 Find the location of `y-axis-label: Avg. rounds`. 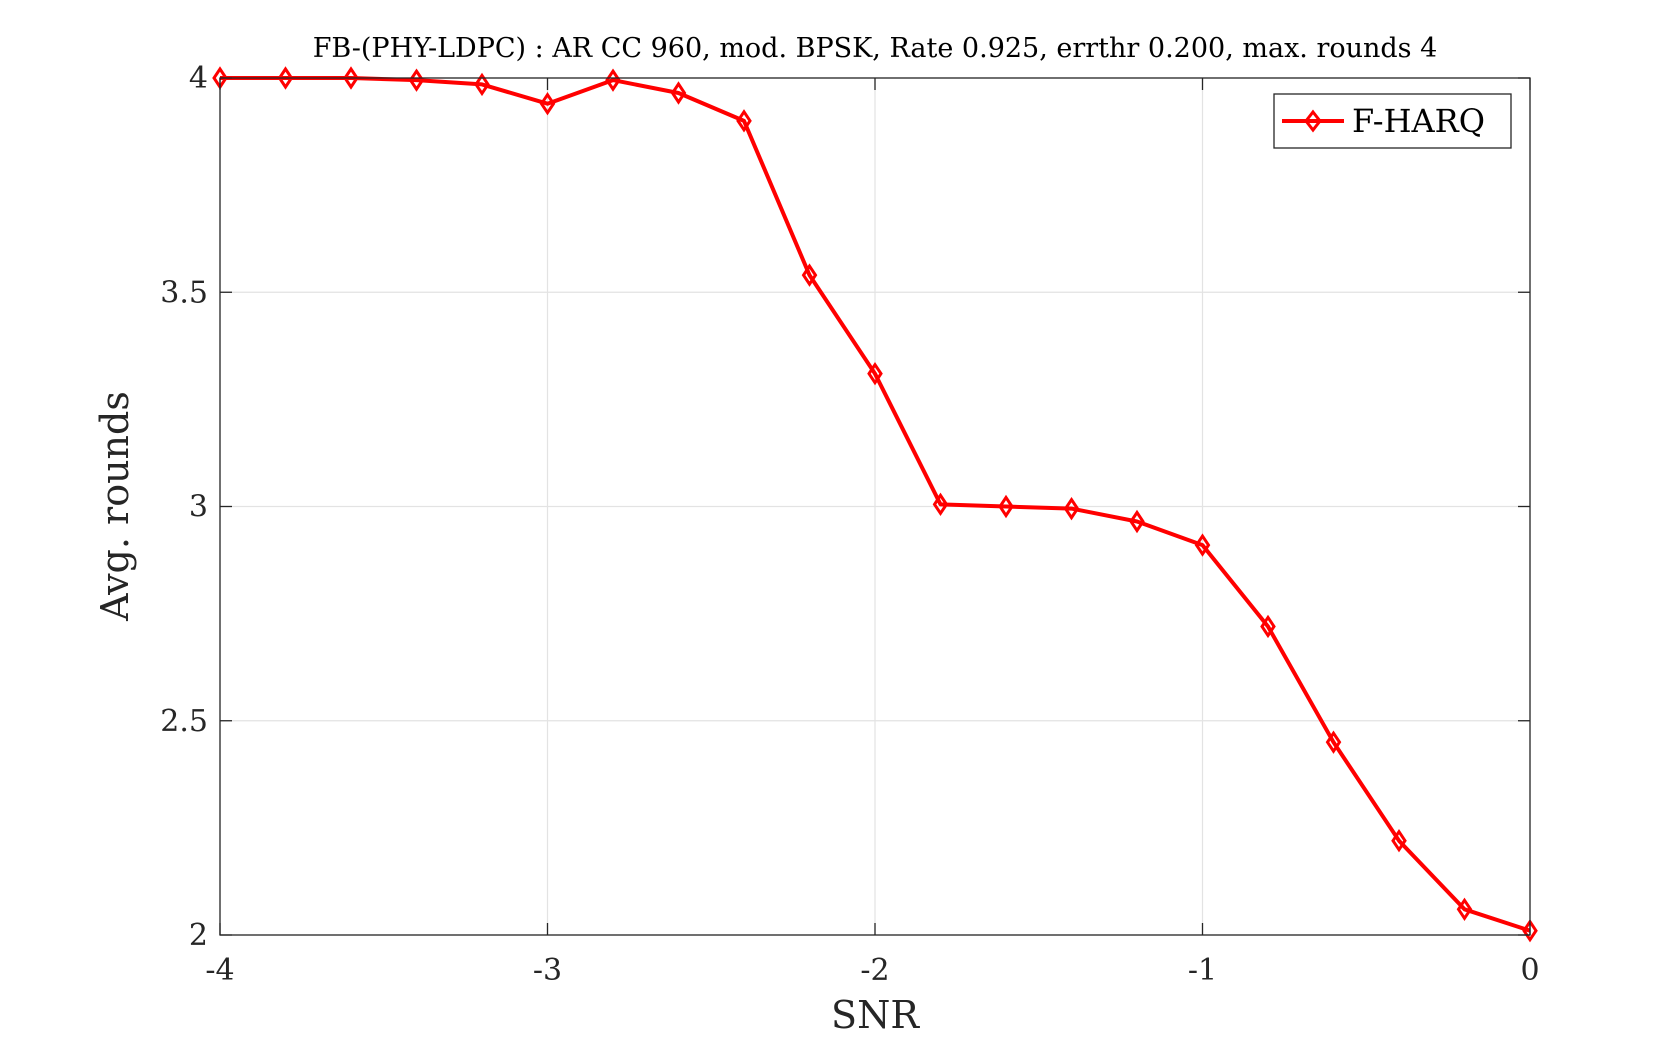

y-axis-label: Avg. rounds is located at coordinates (115, 506).